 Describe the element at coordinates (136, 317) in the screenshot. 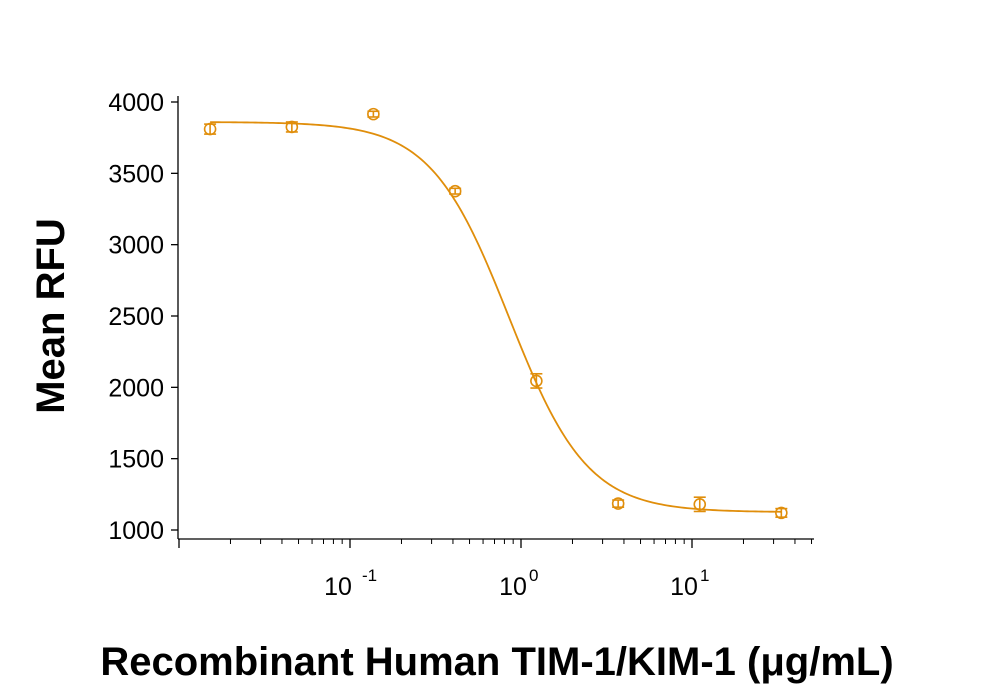

I see `y-tick-label: 2500` at that location.